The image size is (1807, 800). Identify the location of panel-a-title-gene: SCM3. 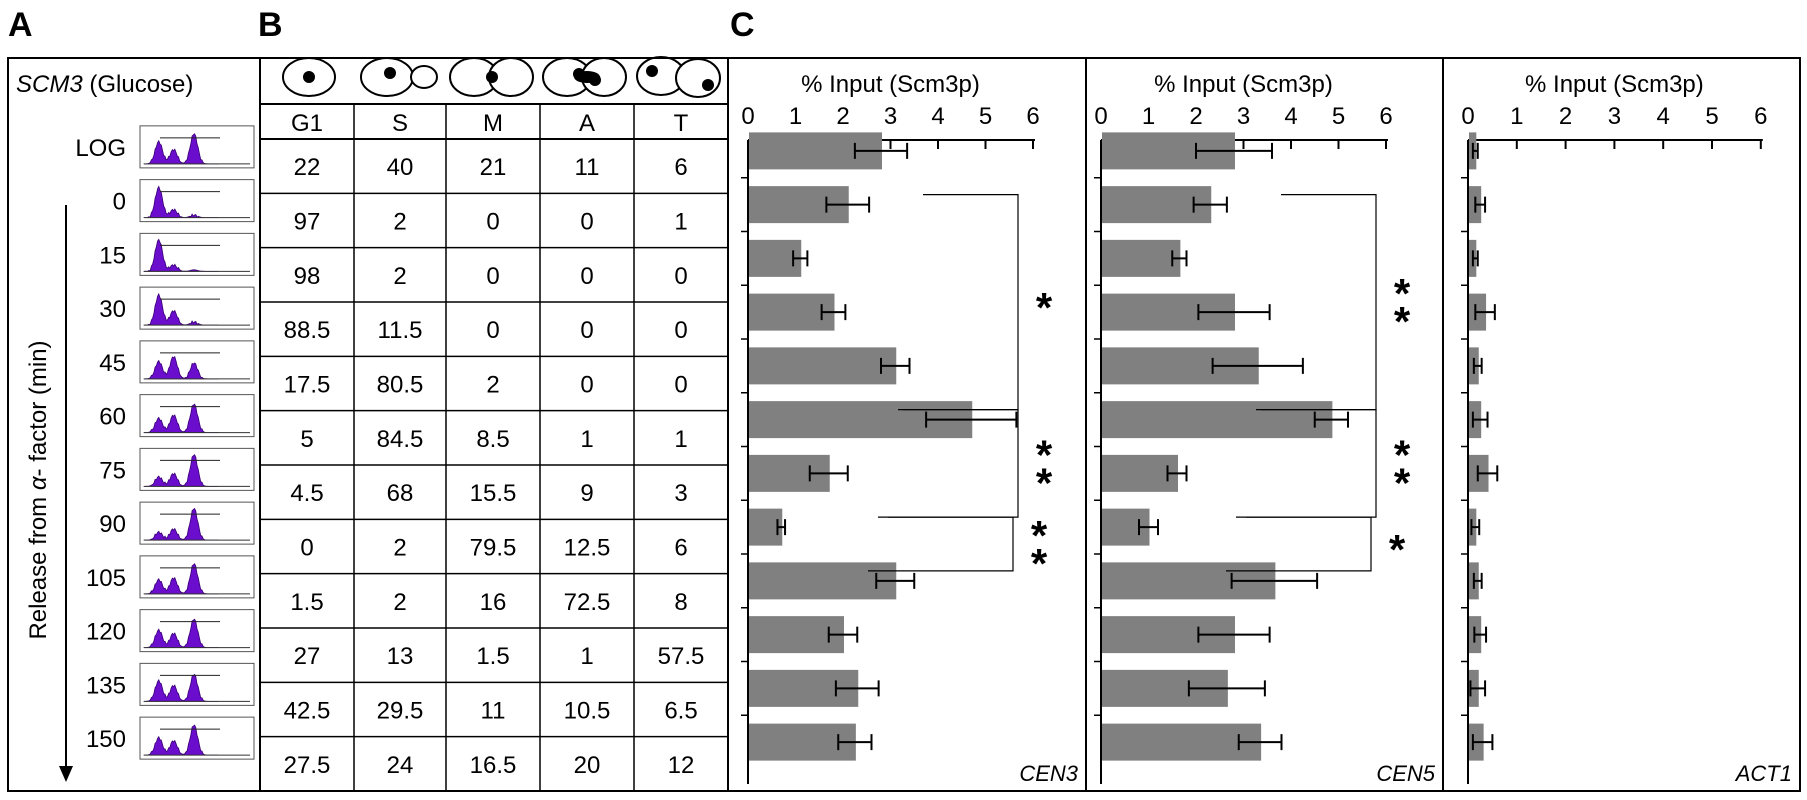
(49, 84).